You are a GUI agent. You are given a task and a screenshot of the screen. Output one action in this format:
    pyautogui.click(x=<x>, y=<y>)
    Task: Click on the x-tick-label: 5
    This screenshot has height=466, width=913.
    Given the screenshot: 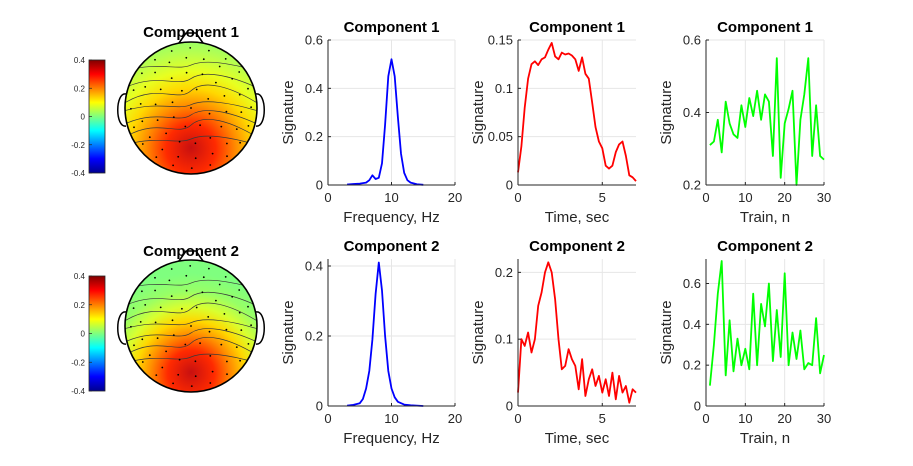 What is the action you would take?
    pyautogui.click(x=602, y=197)
    